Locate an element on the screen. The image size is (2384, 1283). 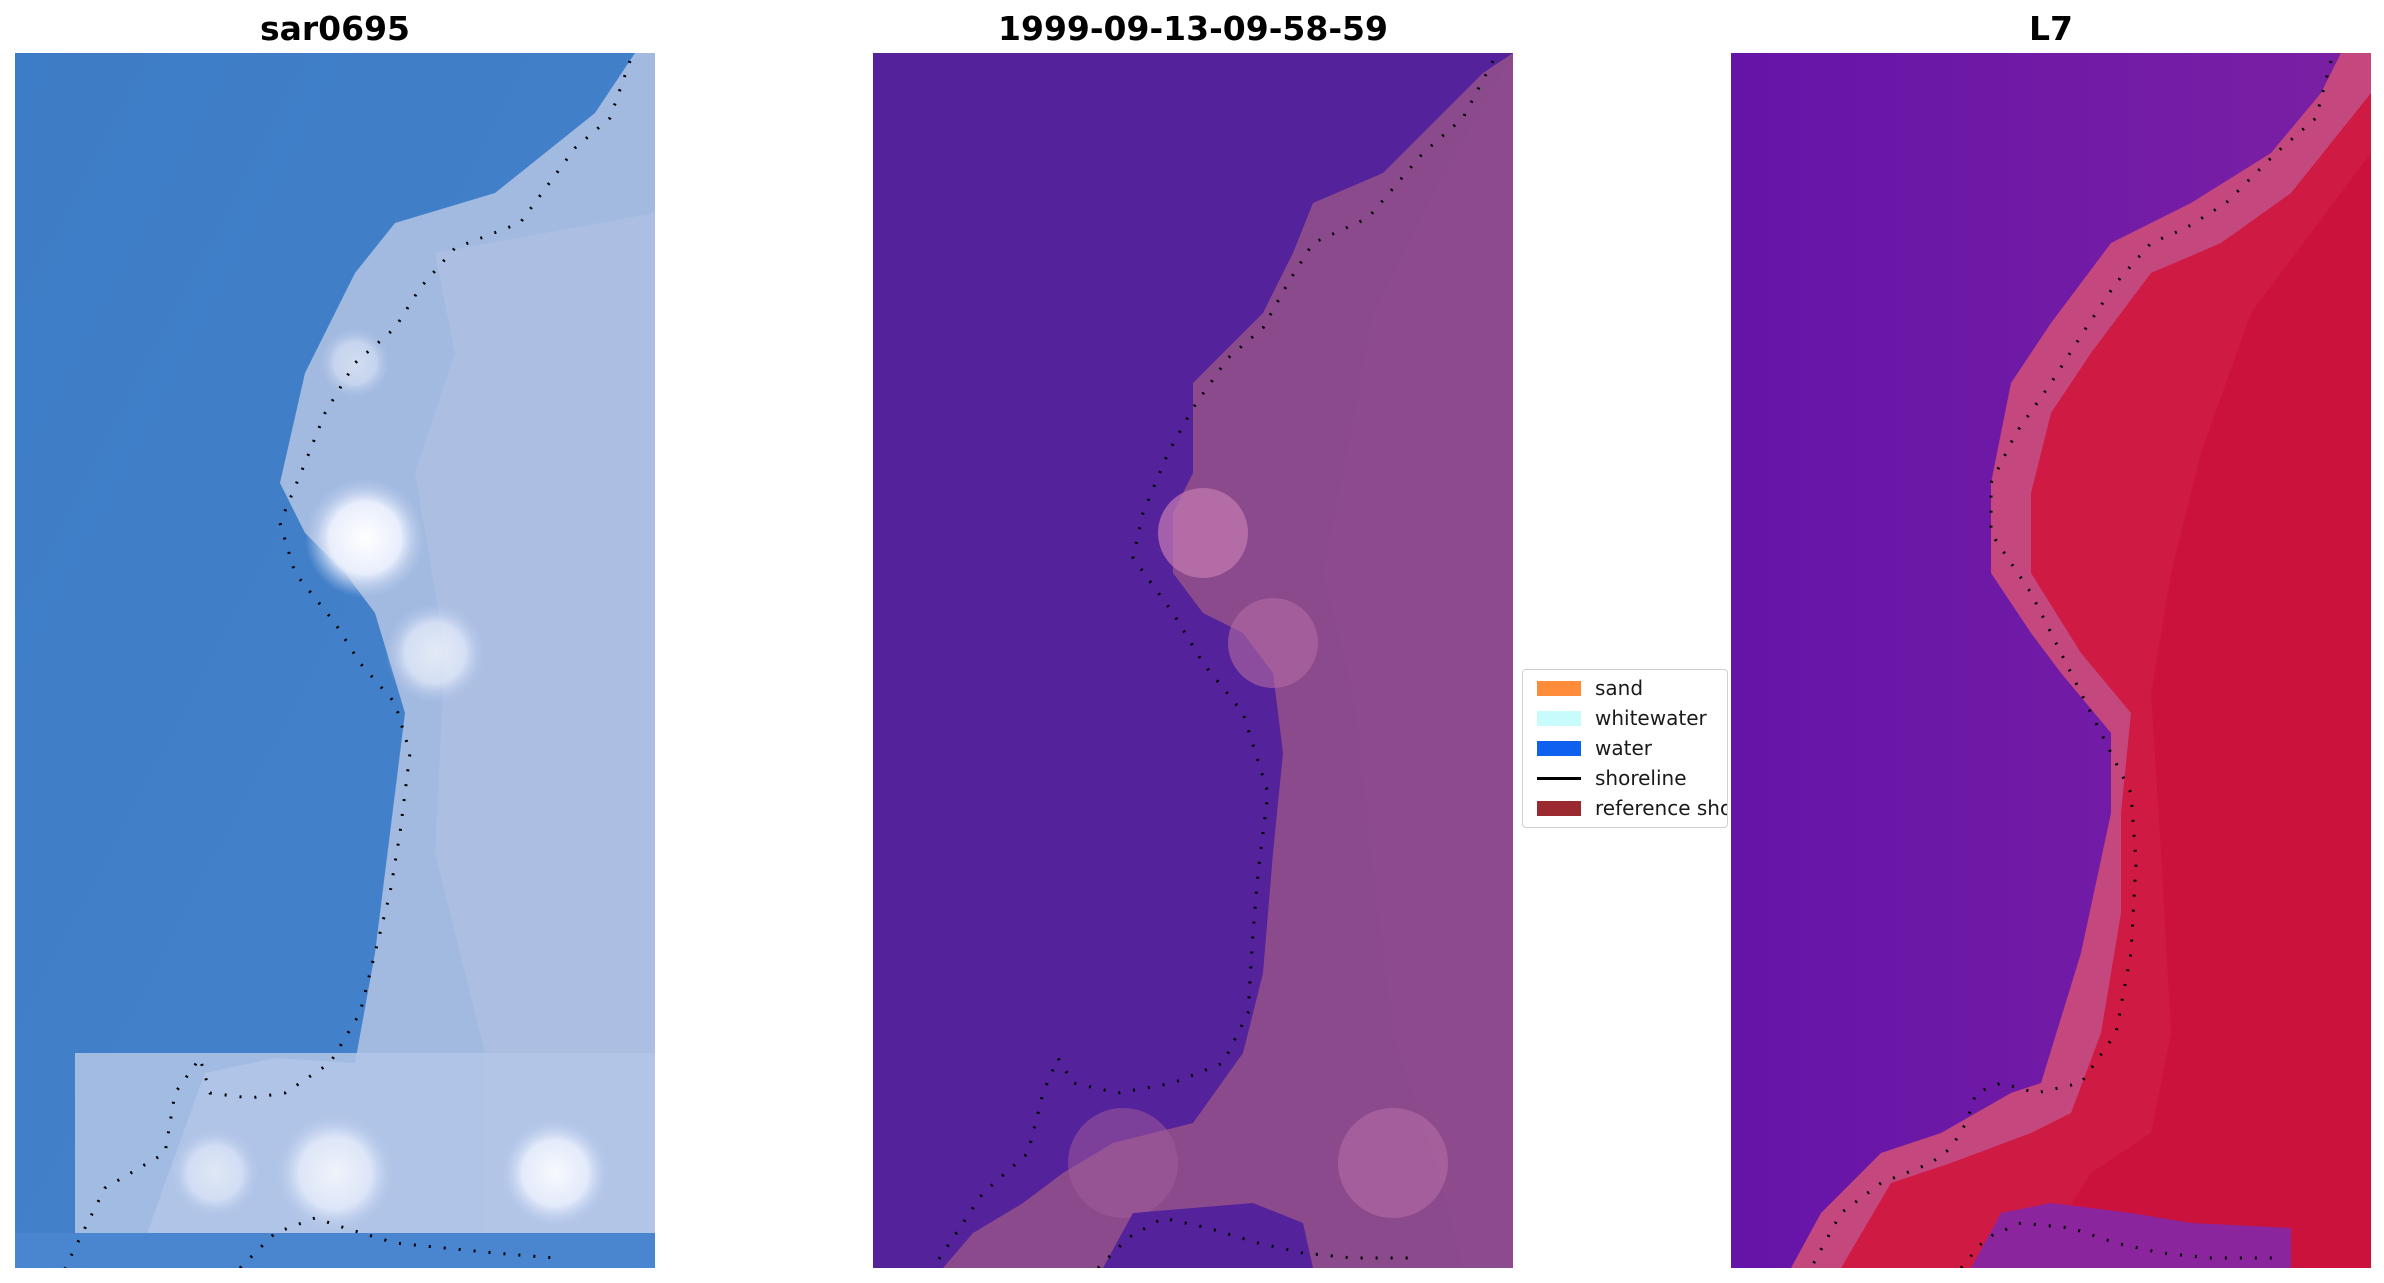
legend-item-reference-shoreline: reference shoreline is located at coordinates (1628, 808).